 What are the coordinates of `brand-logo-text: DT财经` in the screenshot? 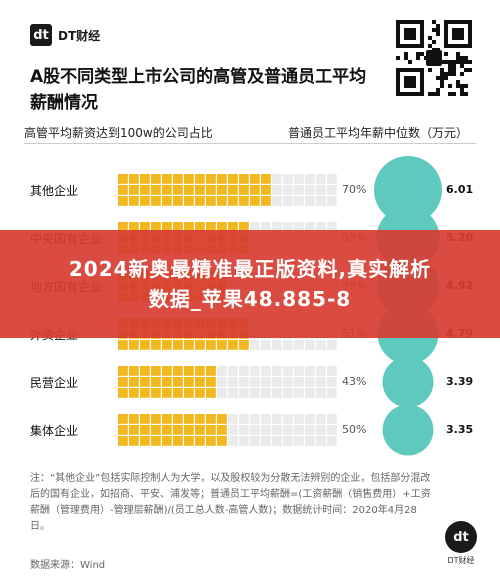 It's located at (79, 35).